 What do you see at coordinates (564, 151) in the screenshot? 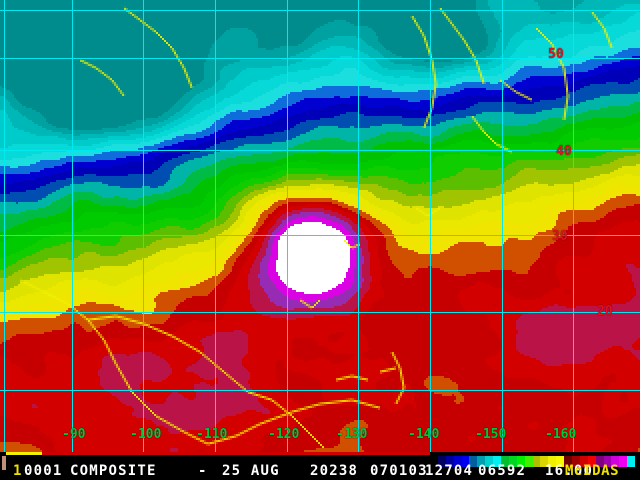
I see `latitude-label: 40` at bounding box center [564, 151].